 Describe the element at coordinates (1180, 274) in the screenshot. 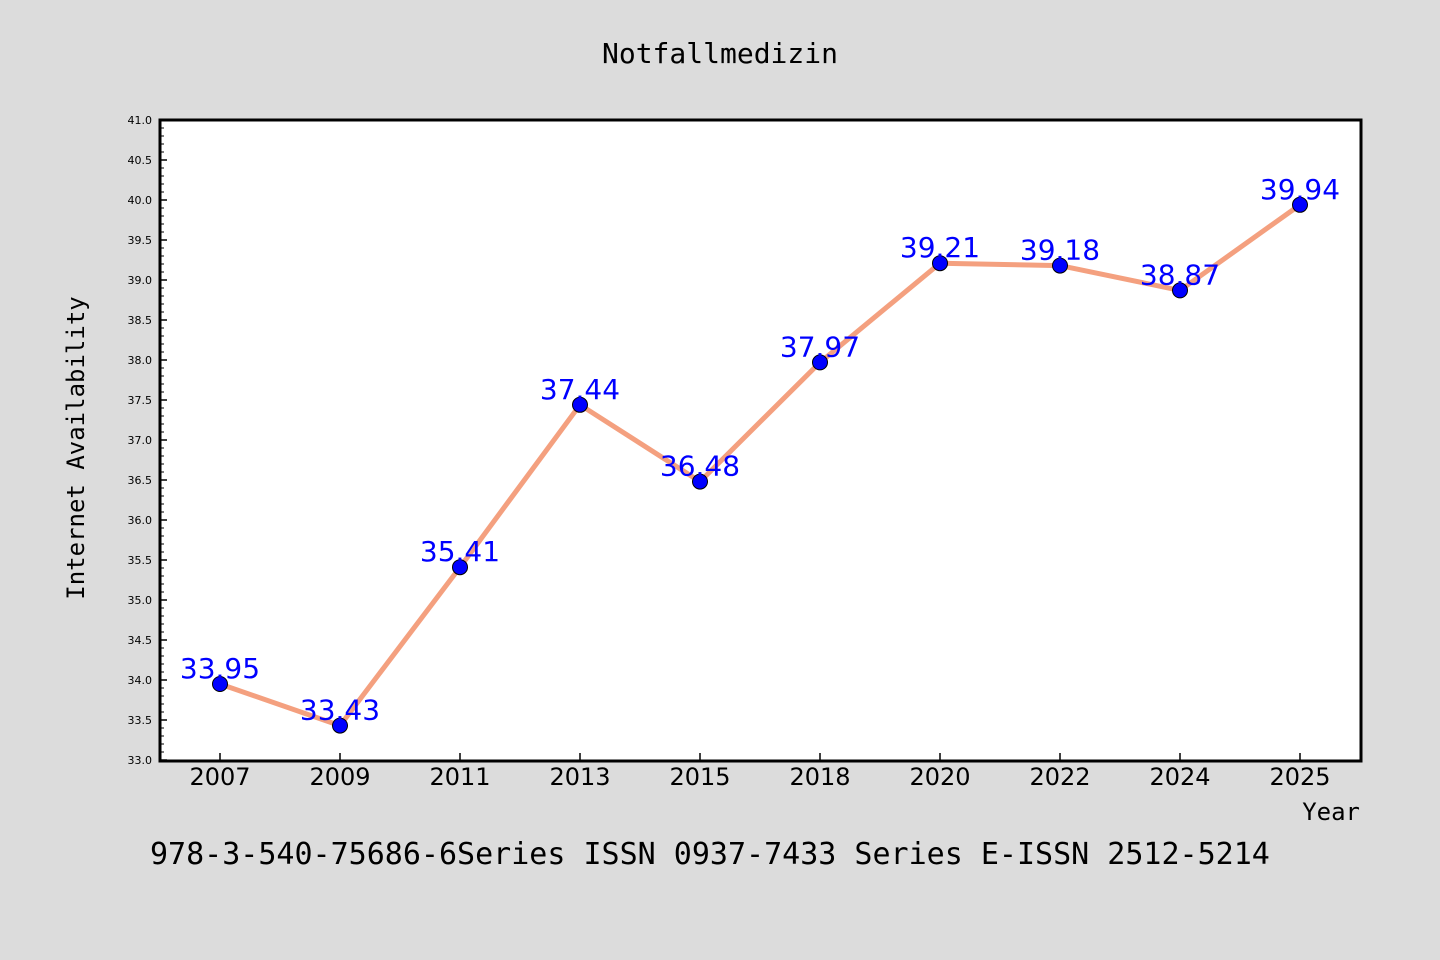

I see `data-label: 38.87` at that location.